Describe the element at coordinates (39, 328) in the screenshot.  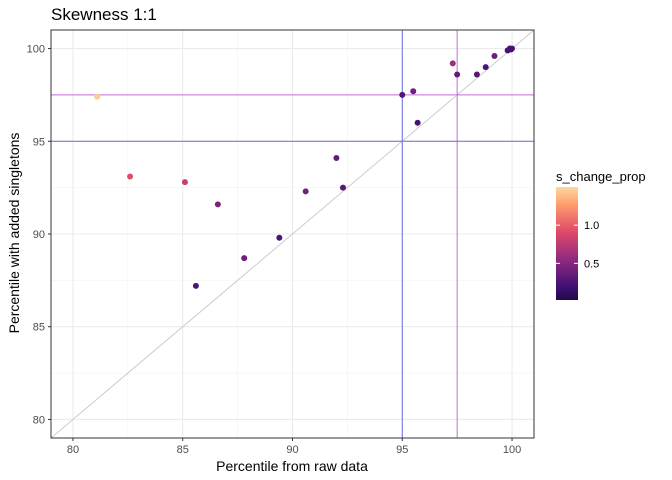
I see `y-tick-label: 85` at that location.